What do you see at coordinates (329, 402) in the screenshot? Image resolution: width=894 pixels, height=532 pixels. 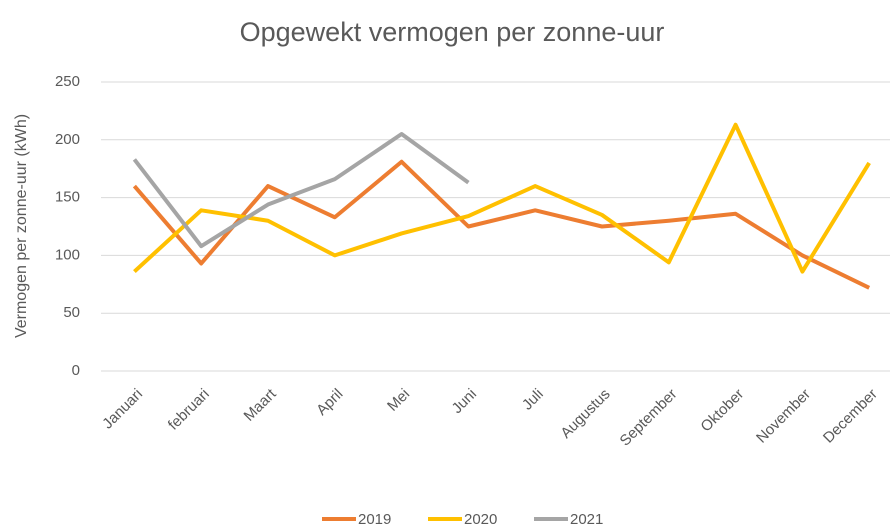 I see `x-tick-label: April` at bounding box center [329, 402].